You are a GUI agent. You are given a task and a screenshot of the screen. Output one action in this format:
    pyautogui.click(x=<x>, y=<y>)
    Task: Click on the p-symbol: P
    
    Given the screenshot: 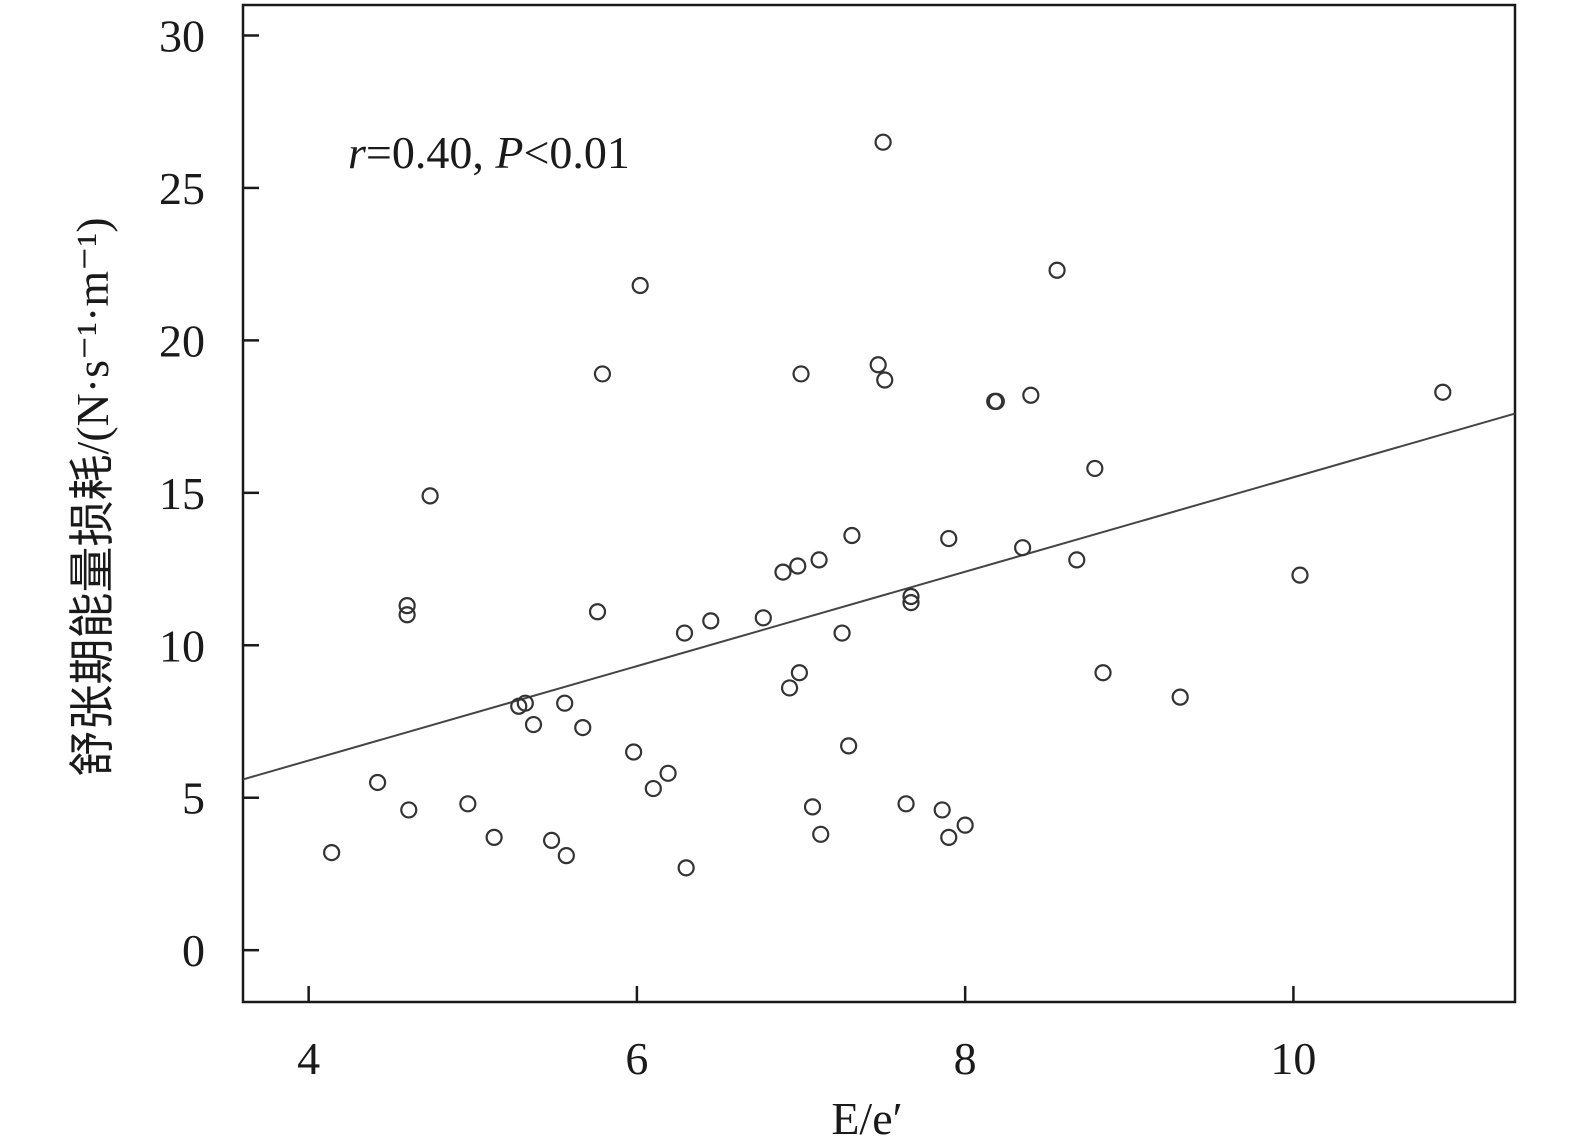 What is the action you would take?
    pyautogui.click(x=508, y=152)
    